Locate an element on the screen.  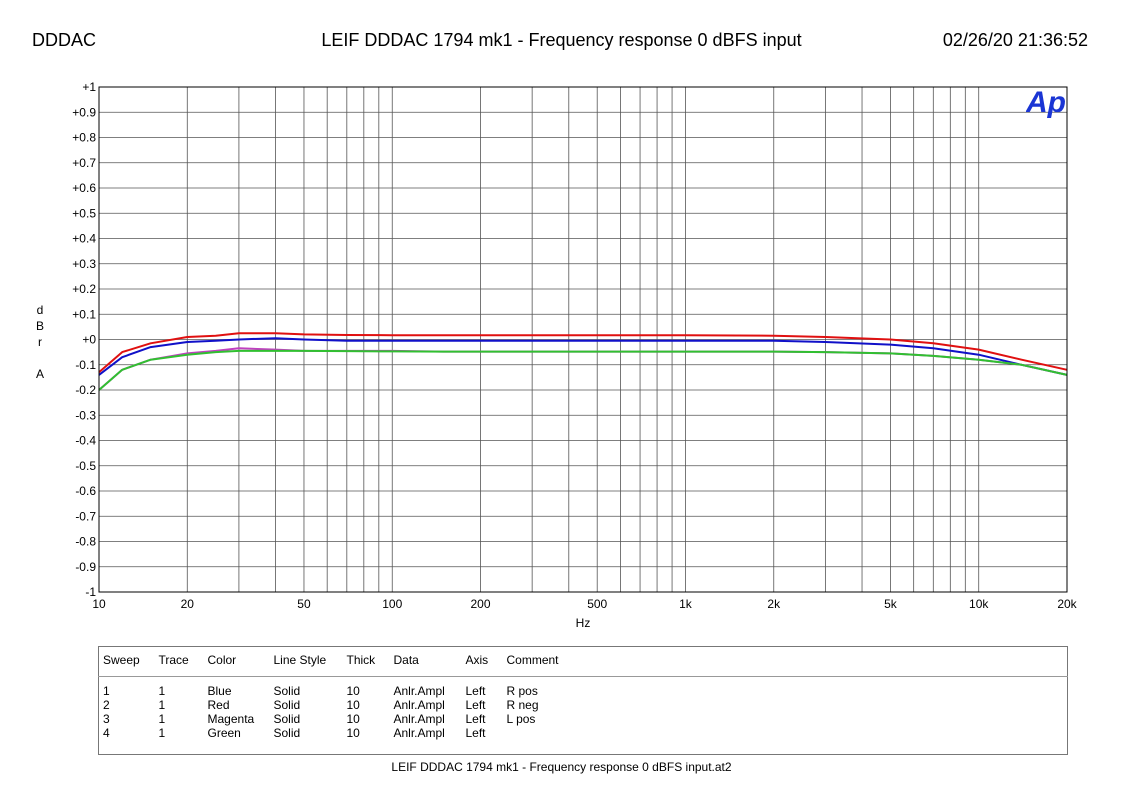
legend-row: 4 1 Green Solid 10 Anlr.Ampl Left is located at coordinates (583, 740).